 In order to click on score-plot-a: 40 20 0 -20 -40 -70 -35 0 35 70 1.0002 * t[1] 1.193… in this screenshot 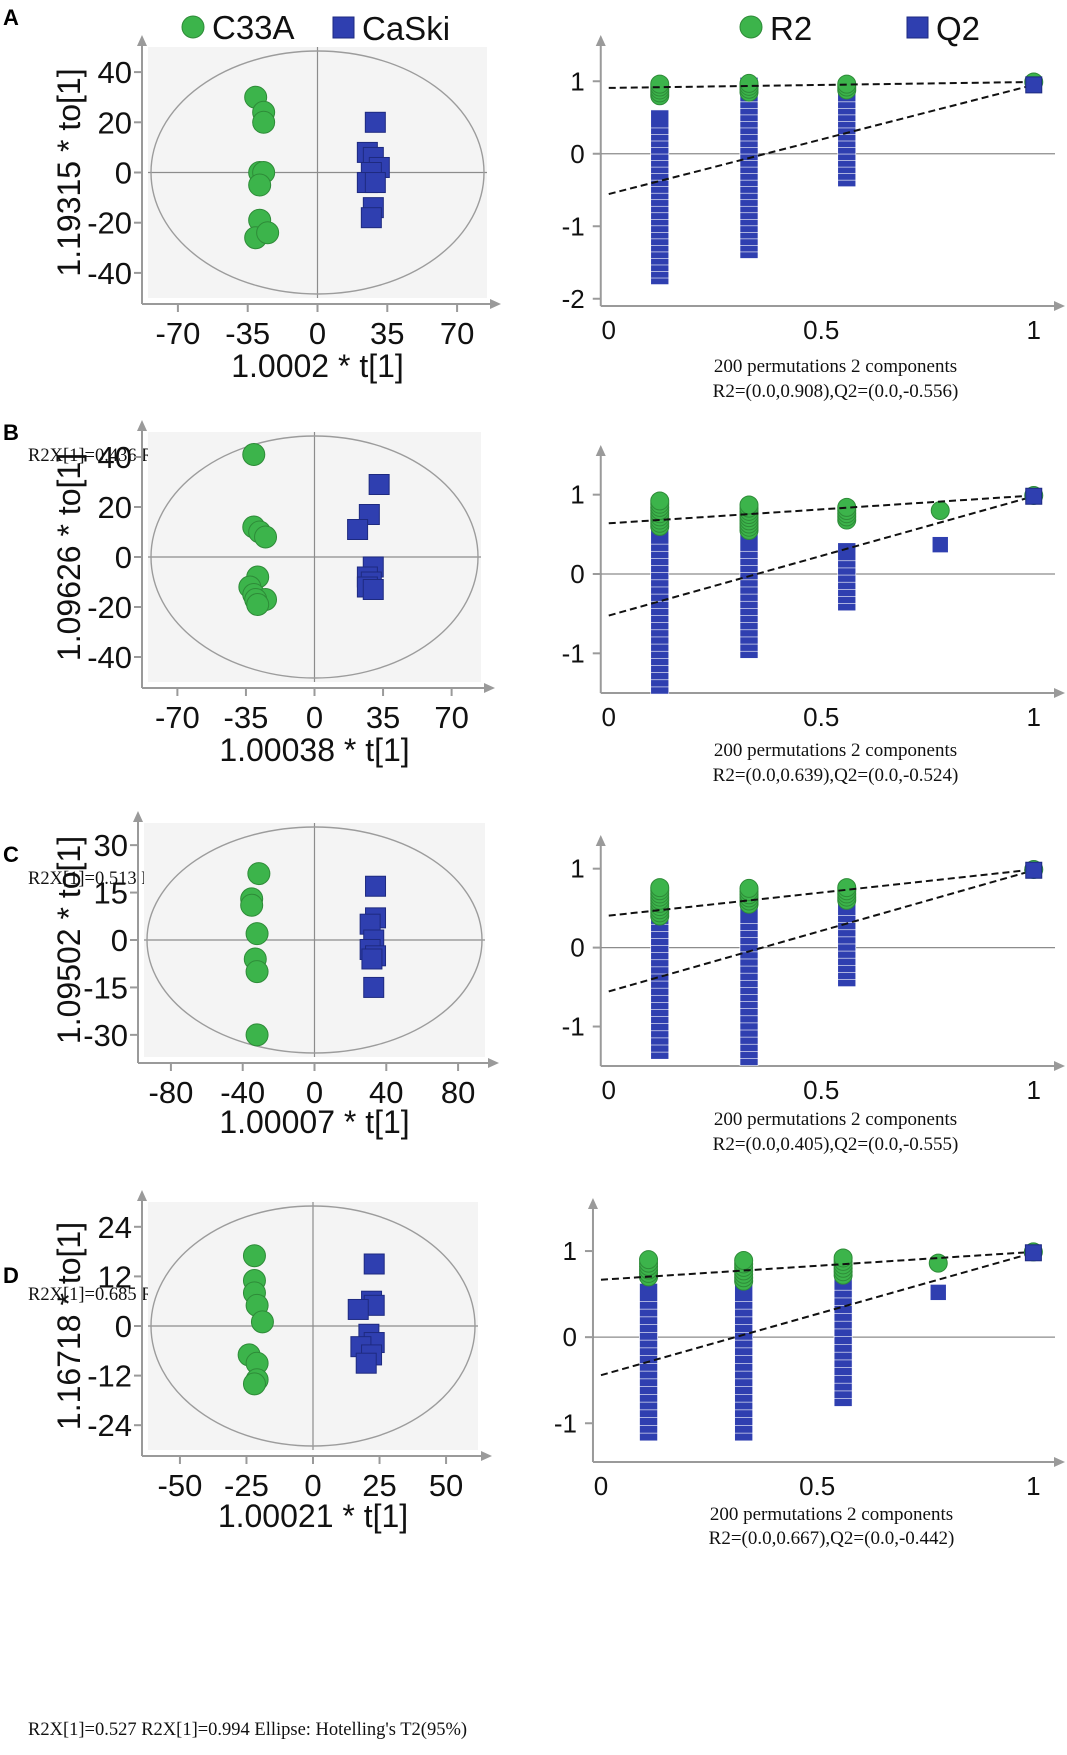, I will do `click(276, 209)`.